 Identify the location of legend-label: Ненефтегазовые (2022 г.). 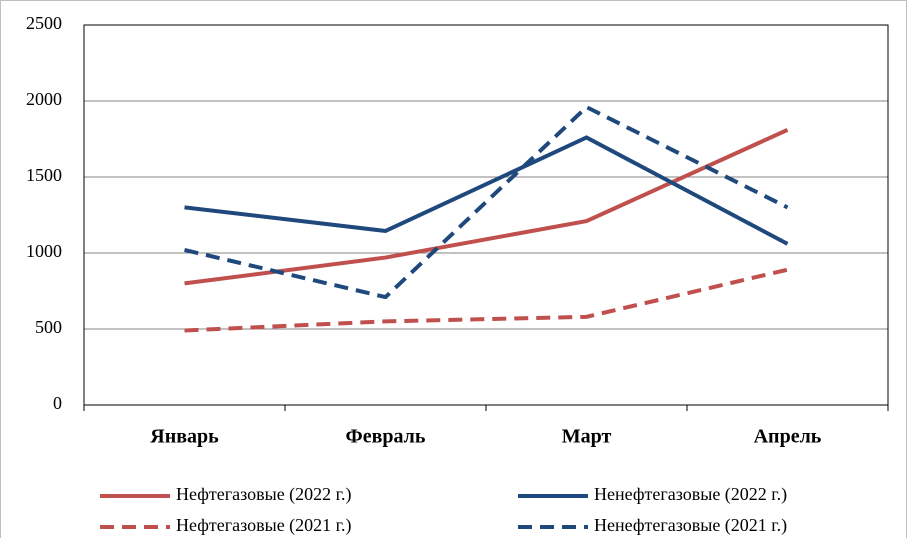
(690, 494).